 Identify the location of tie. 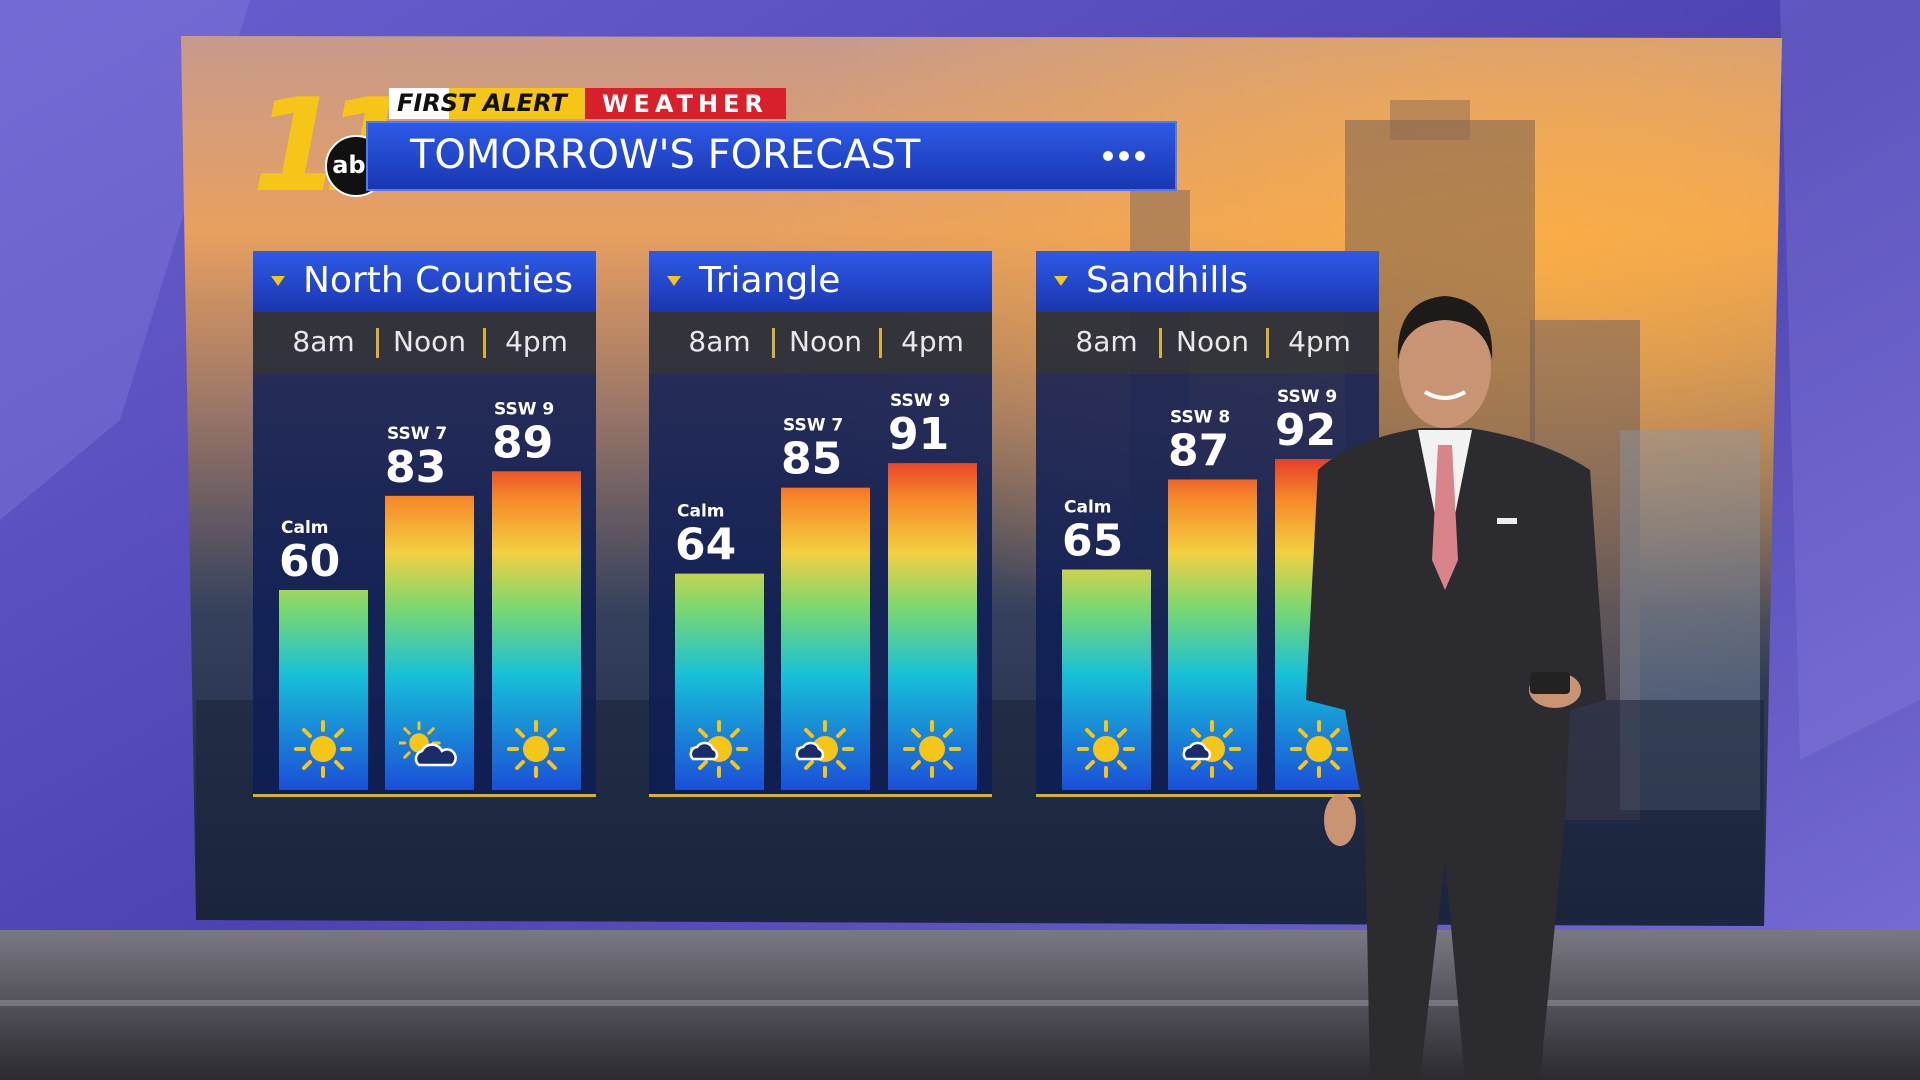
(1445, 517).